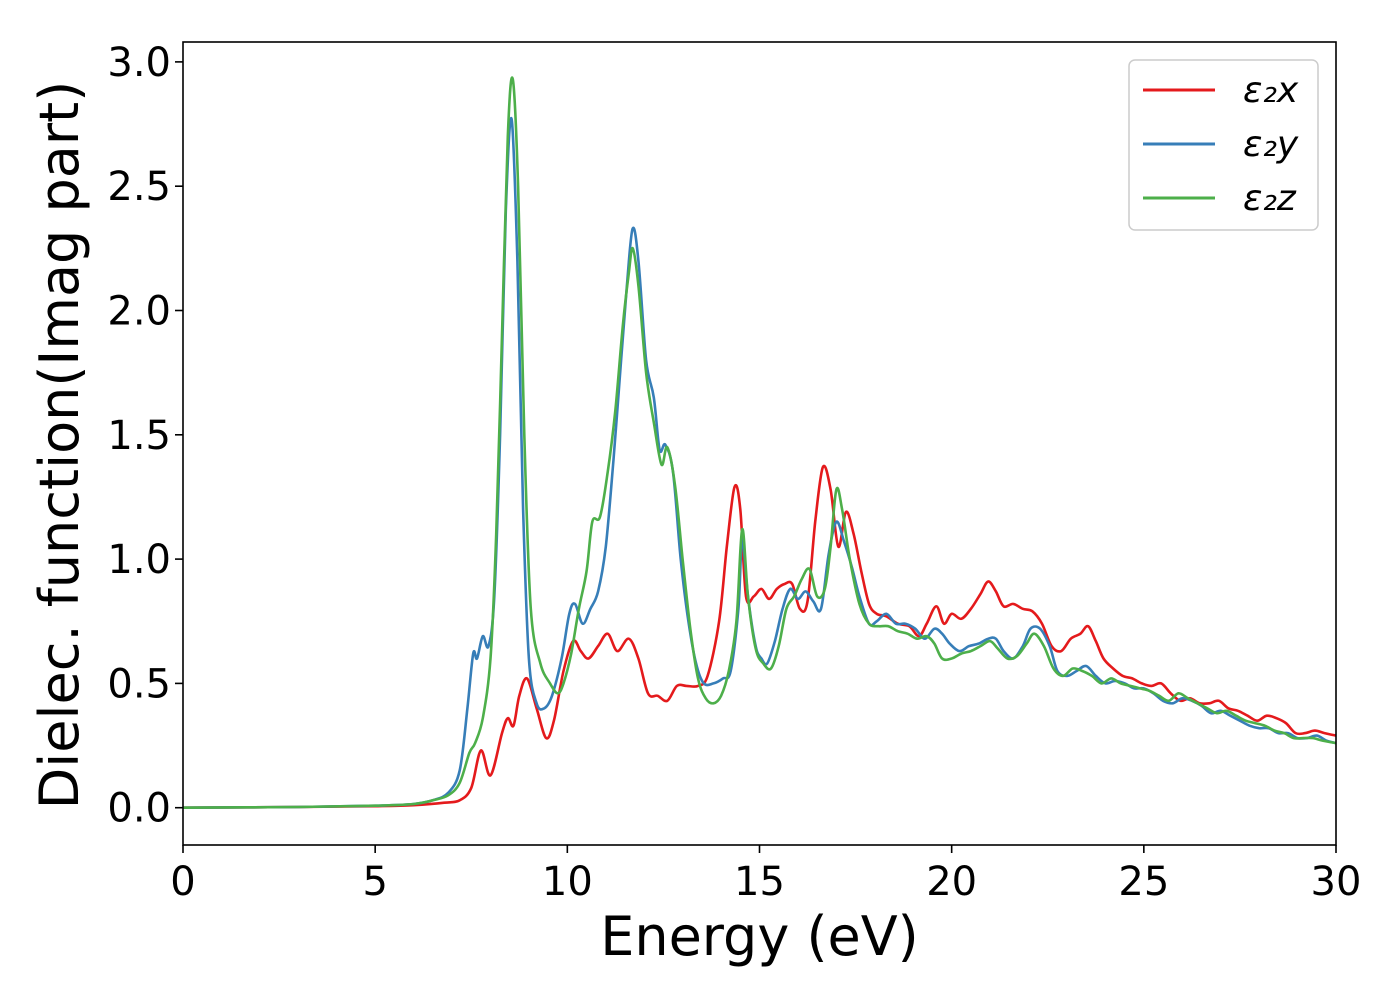 The height and width of the screenshot is (1000, 1400). Describe the element at coordinates (139, 560) in the screenshot. I see `y-tick-label: 1.0` at that location.